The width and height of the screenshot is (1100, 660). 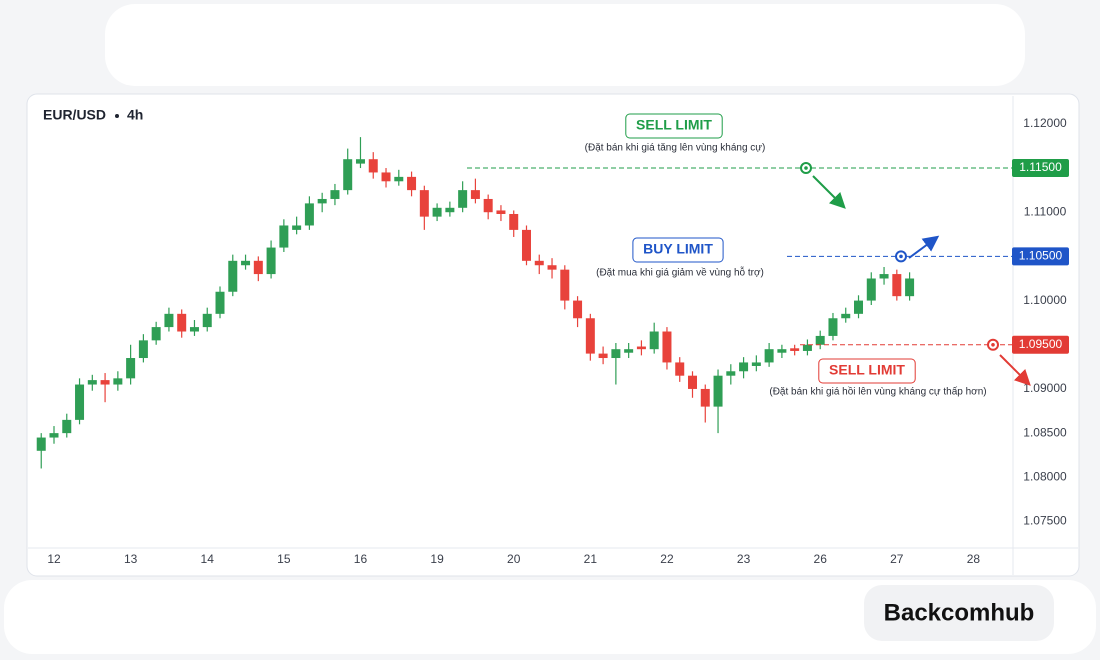 What do you see at coordinates (667, 559) in the screenshot?
I see `x-tick-label: 22` at bounding box center [667, 559].